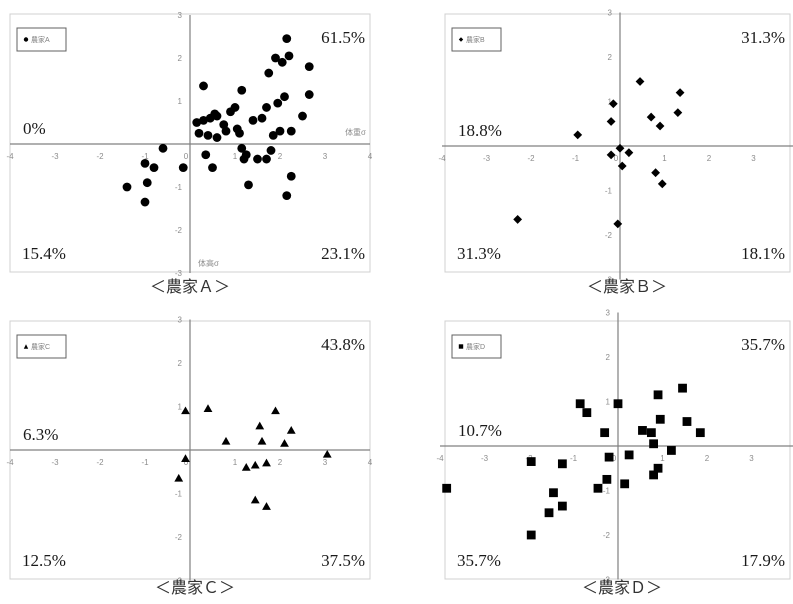  I want to click on y-axis-label: 体高σ, so click(208, 263).